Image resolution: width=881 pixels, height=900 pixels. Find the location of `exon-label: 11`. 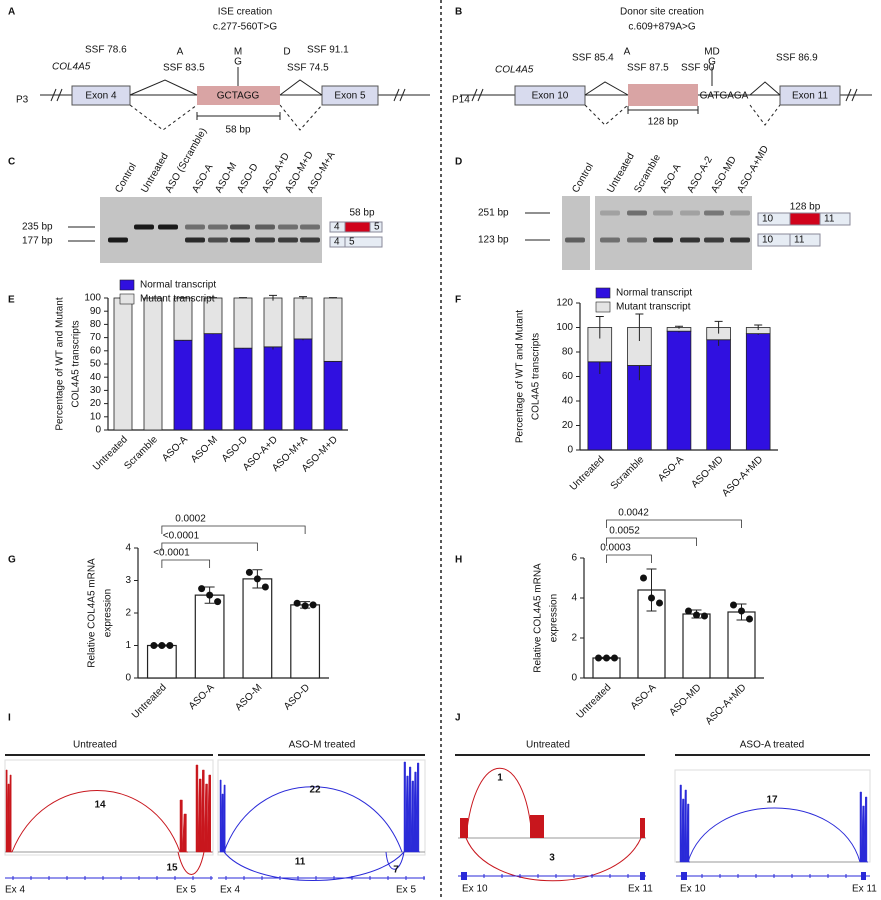

exon-label: 11 is located at coordinates (799, 240).